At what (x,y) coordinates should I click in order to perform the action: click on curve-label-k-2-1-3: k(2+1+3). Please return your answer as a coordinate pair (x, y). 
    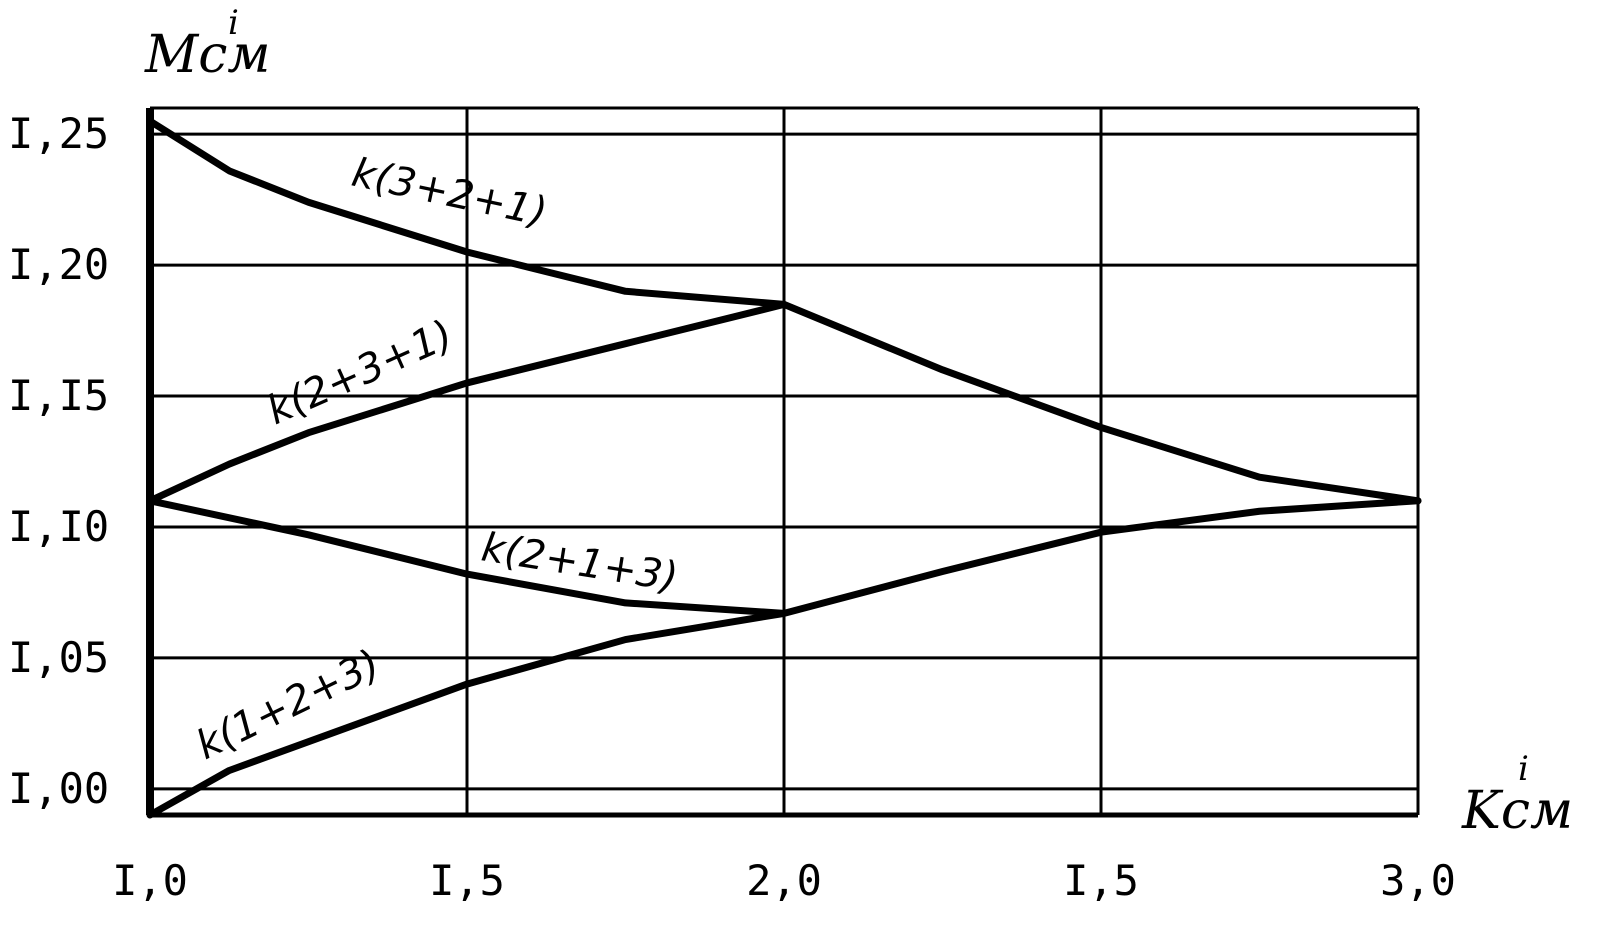
    Looking at the image, I should click on (579, 562).